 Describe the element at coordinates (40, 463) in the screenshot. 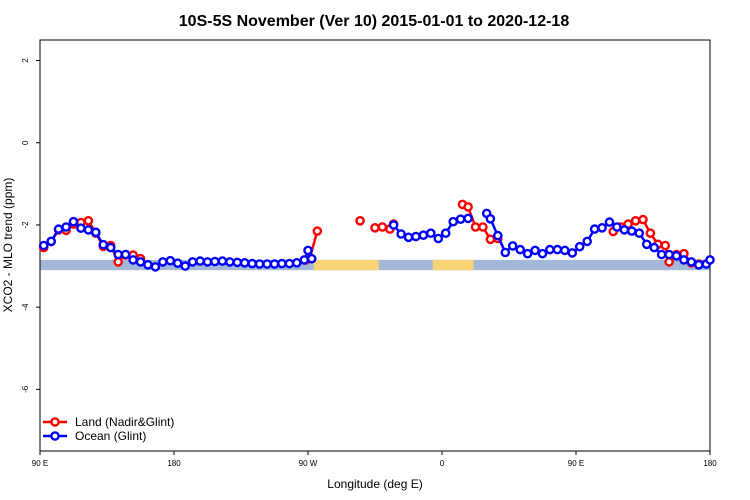

I see `x-tick-label-0: 90 E` at that location.